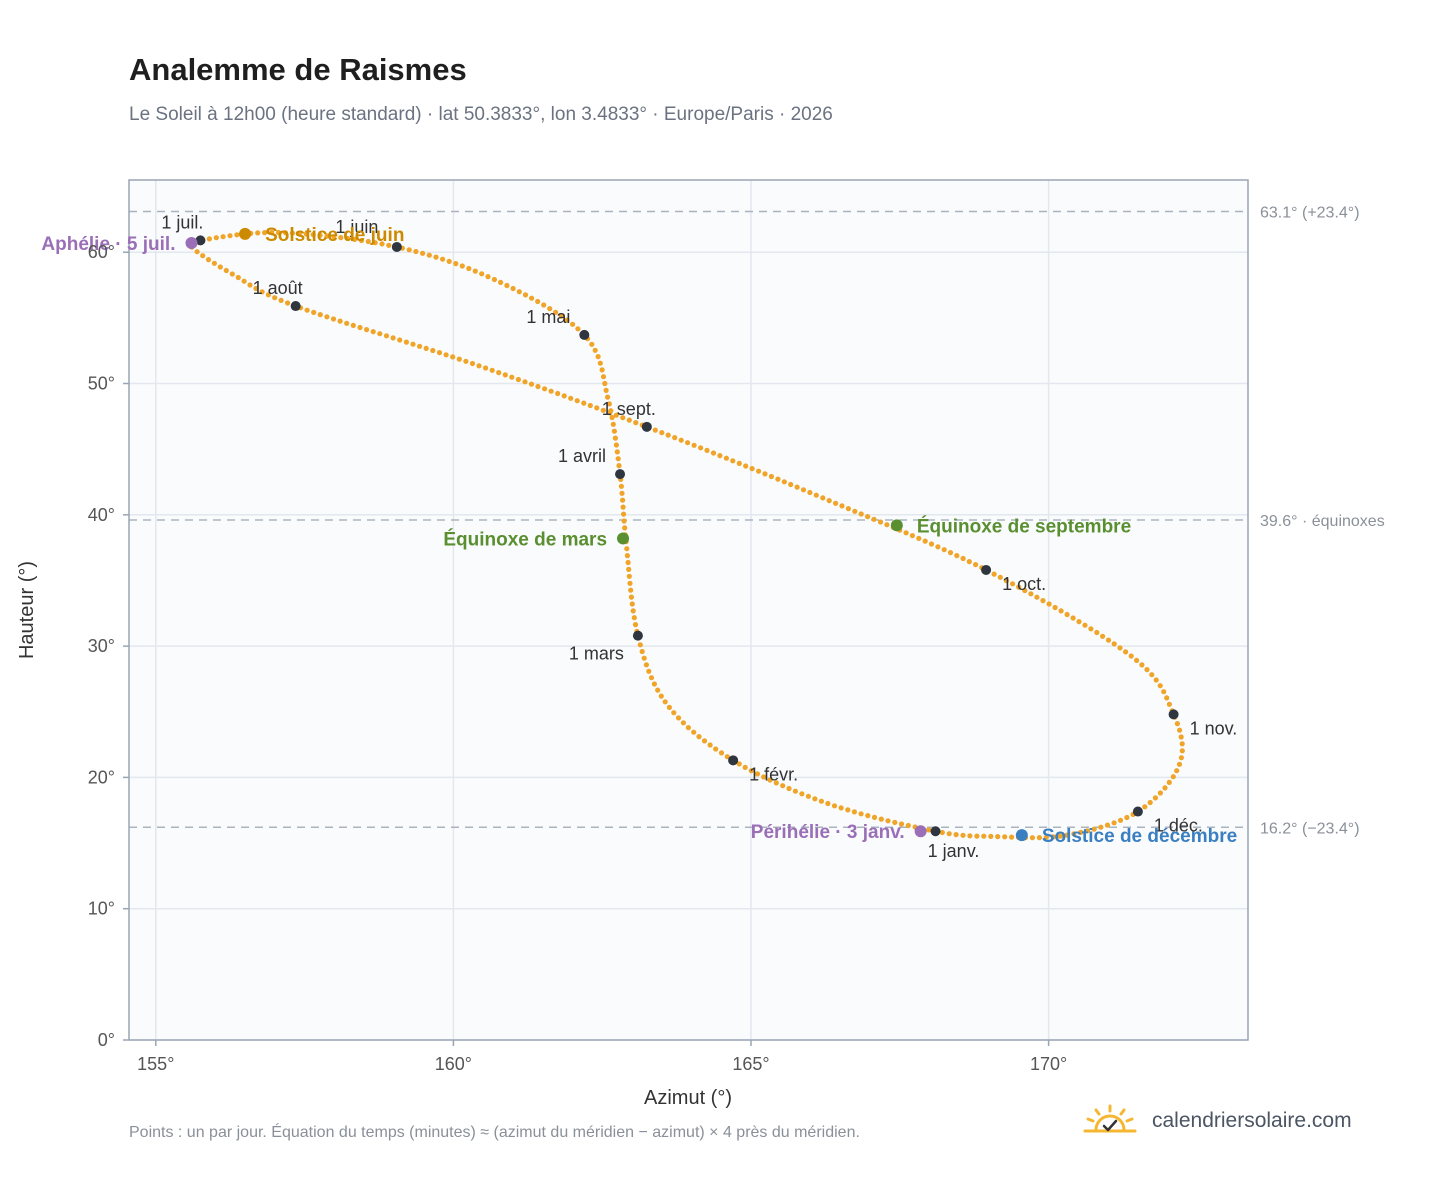  I want to click on month-label: 1 nov., so click(1214, 728).